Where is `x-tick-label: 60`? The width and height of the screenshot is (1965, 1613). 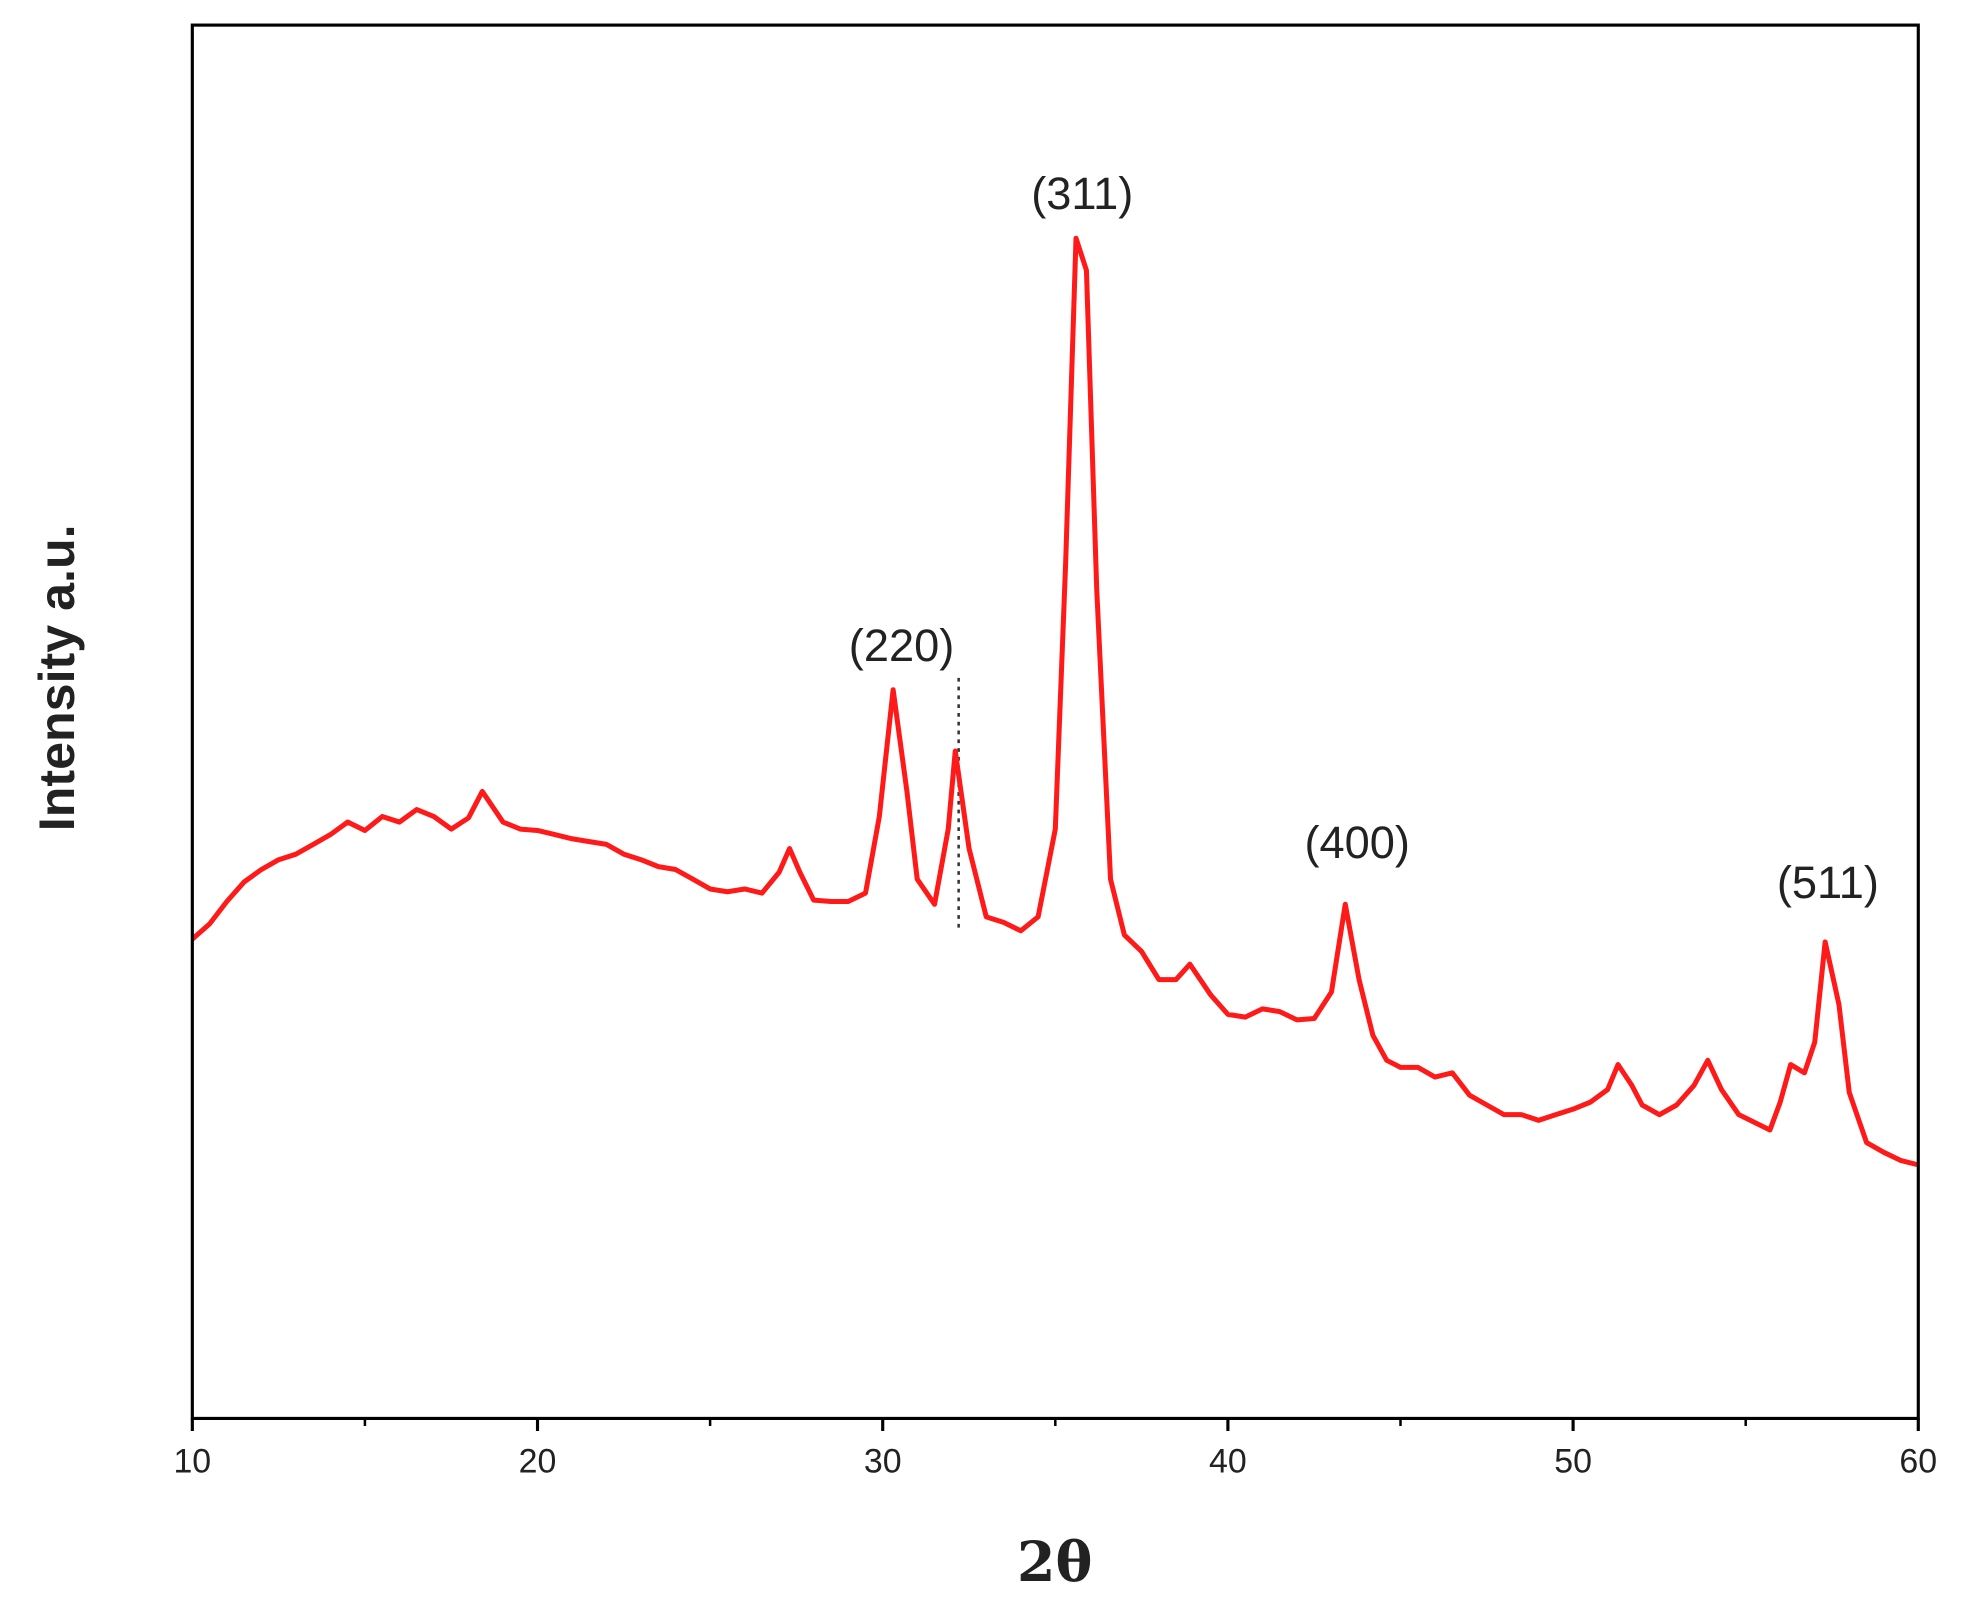 x-tick-label: 60 is located at coordinates (1918, 1462).